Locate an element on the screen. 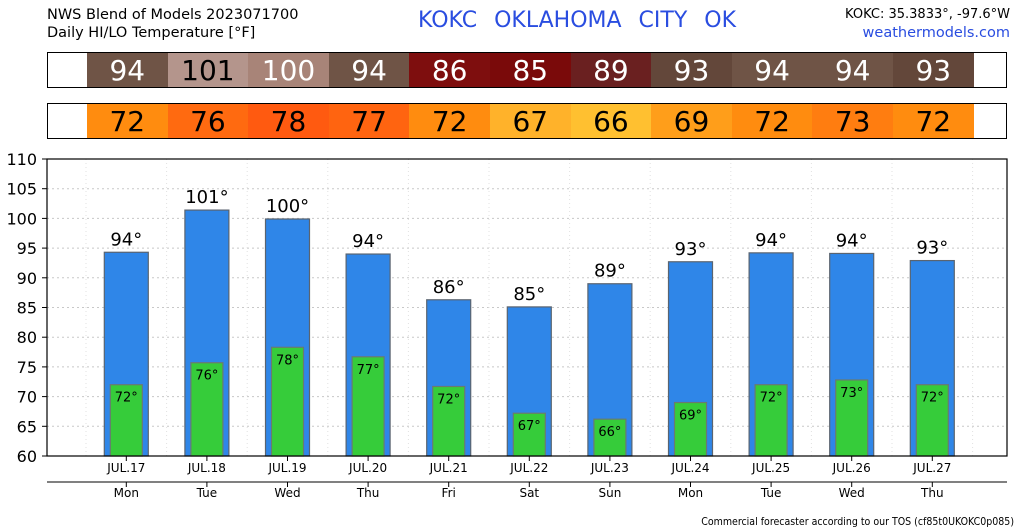 The width and height of the screenshot is (1024, 531). x-date-label: JUL.25 is located at coordinates (770, 468).